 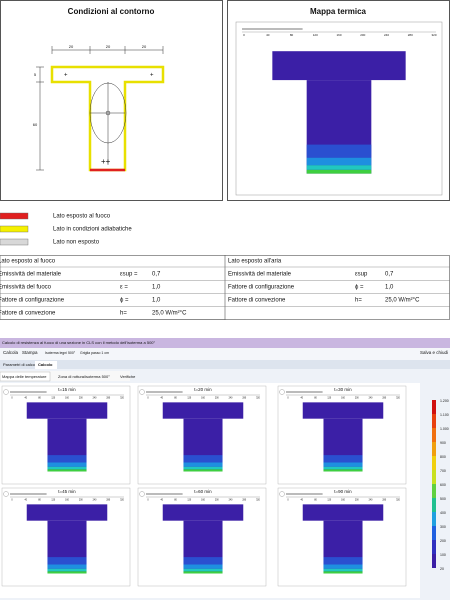 What do you see at coordinates (76, 243) in the screenshot?
I see `legend-label: Lato non esposto` at bounding box center [76, 243].